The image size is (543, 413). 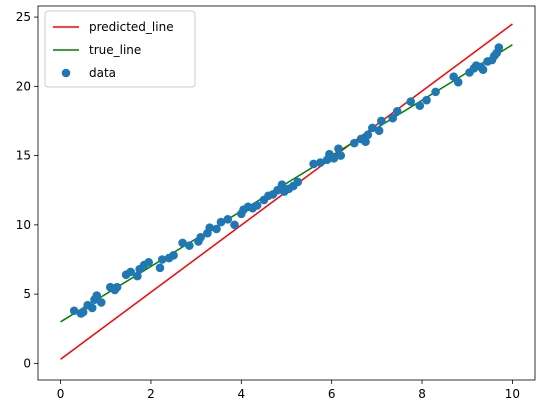 I want to click on legend-label-data: data, so click(x=102, y=73).